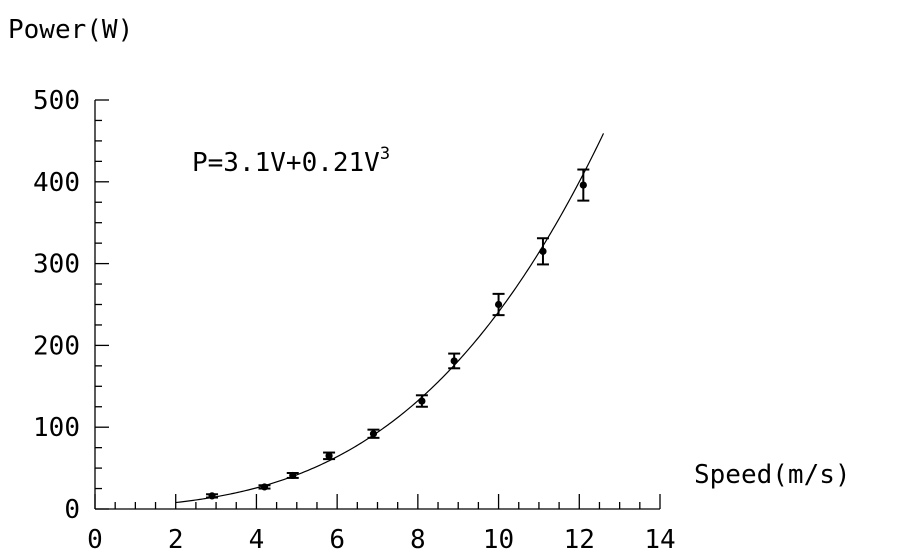 This screenshot has height=557, width=917. Describe the element at coordinates (56, 265) in the screenshot. I see `y-tick-label: 300` at that location.